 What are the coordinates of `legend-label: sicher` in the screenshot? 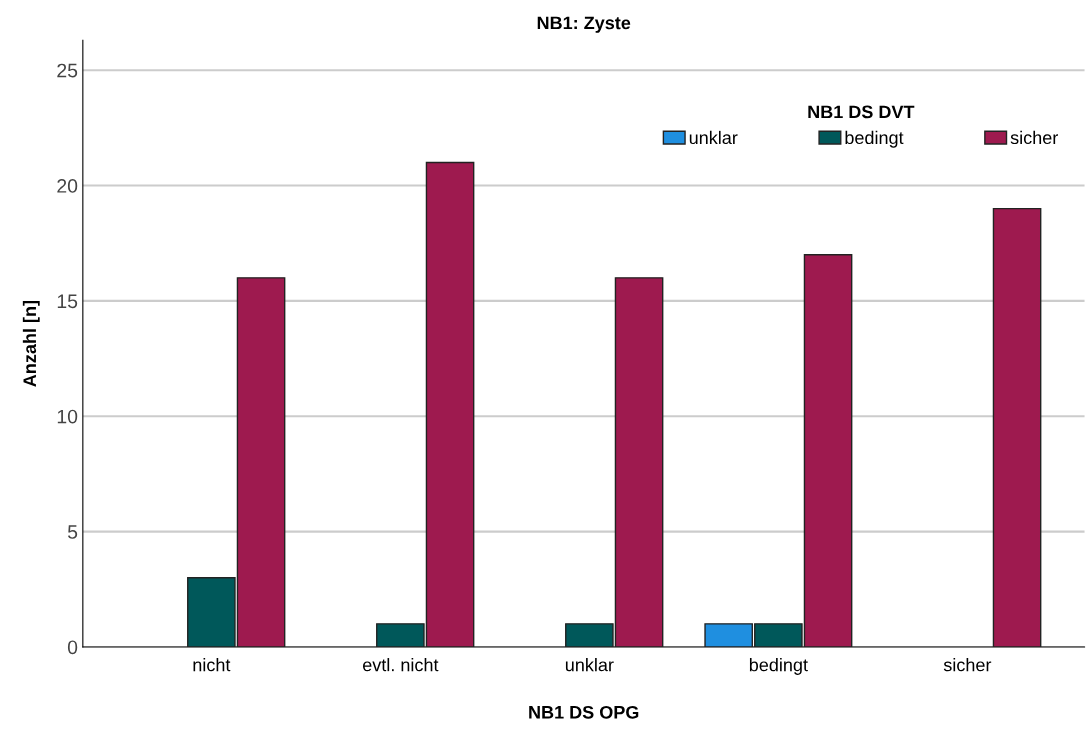 It's located at (1034, 137).